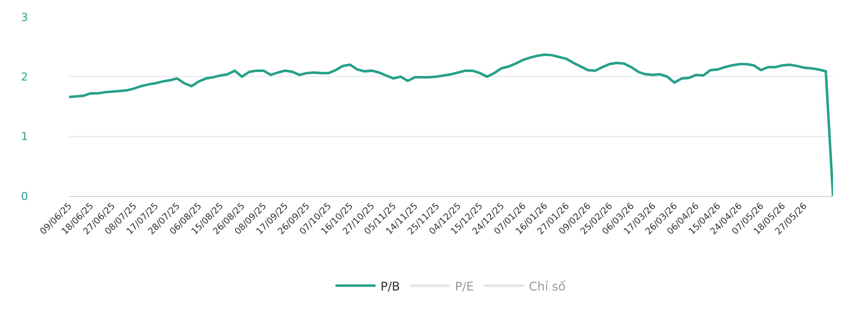  I want to click on y-tick-label: 3, so click(24, 17).